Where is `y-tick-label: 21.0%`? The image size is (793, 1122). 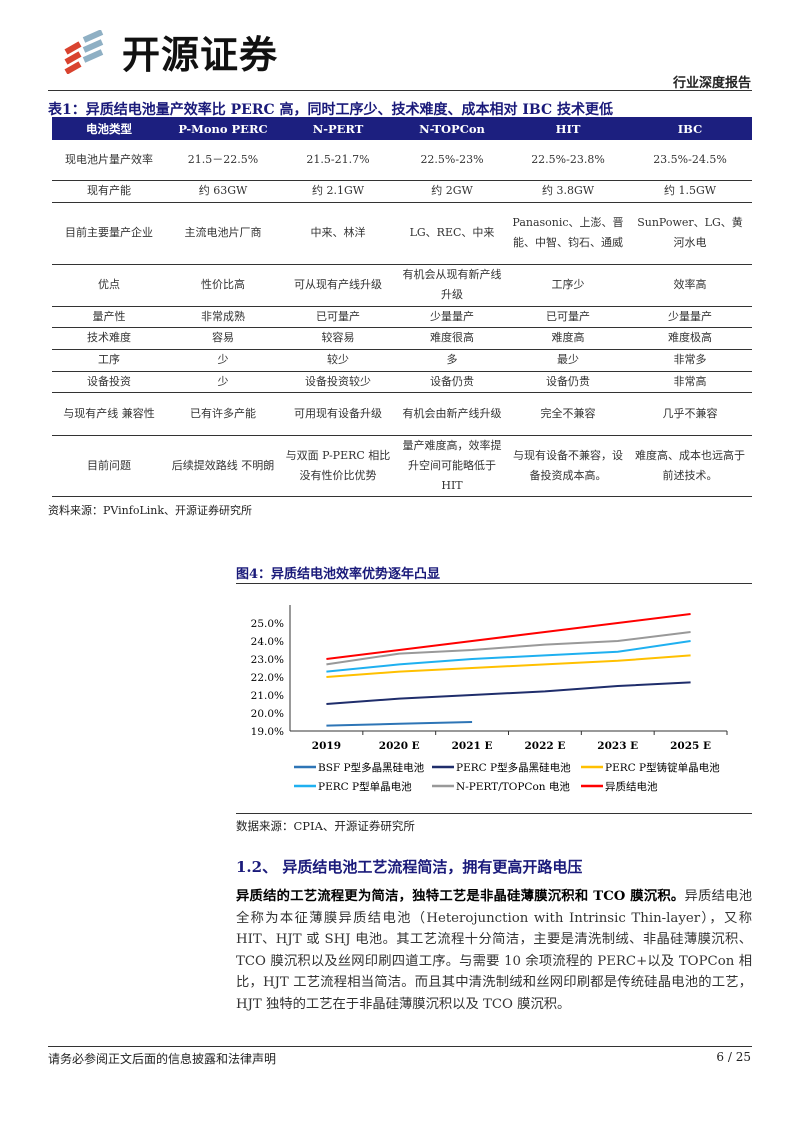 y-tick-label: 21.0% is located at coordinates (267, 696).